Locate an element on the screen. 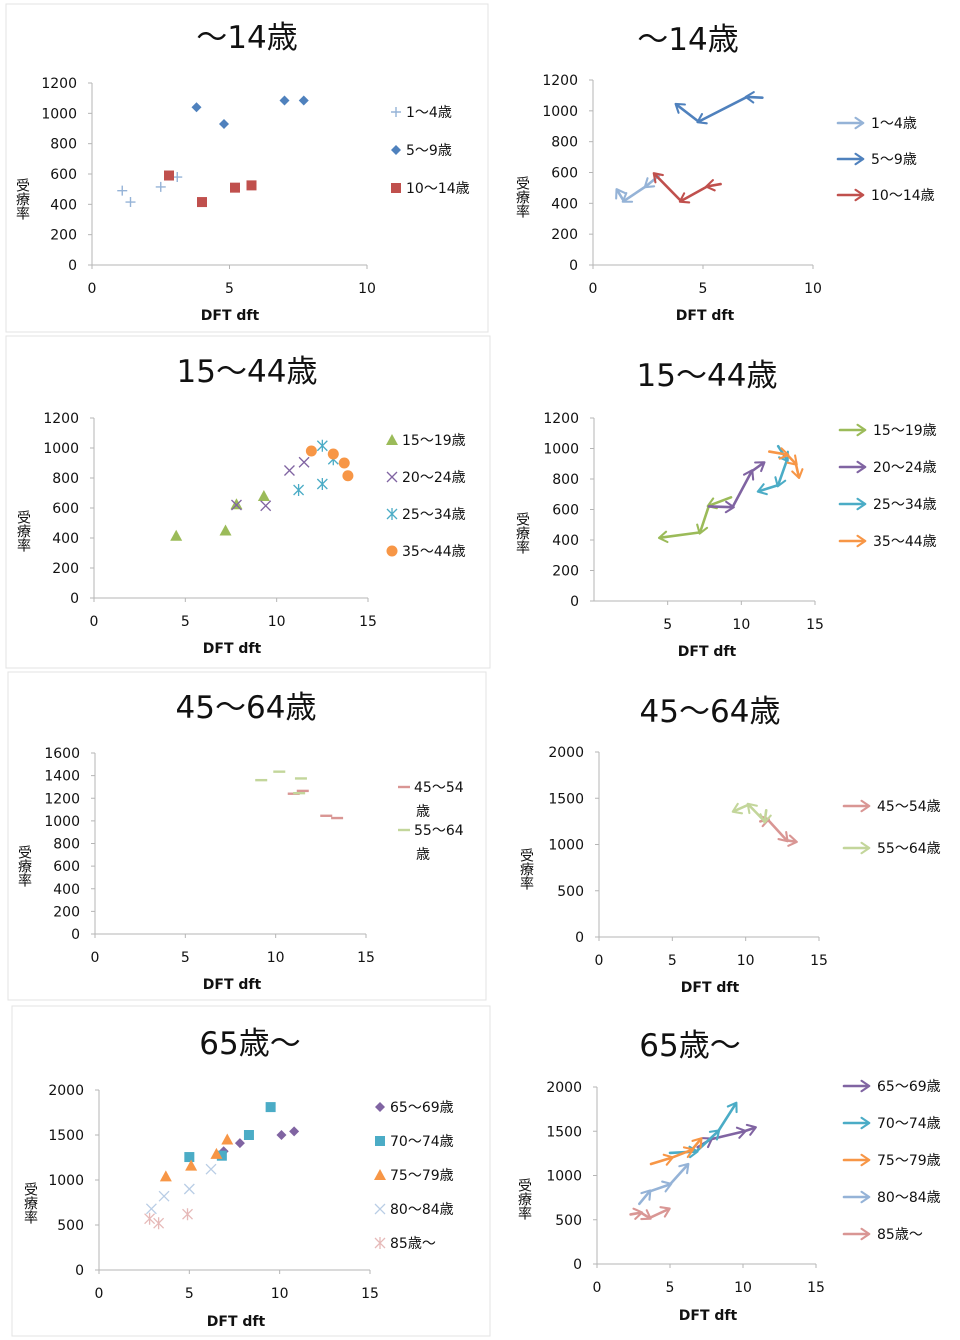 This screenshot has height=1340, width=960. chart-title: 65歳～ is located at coordinates (249, 1044).